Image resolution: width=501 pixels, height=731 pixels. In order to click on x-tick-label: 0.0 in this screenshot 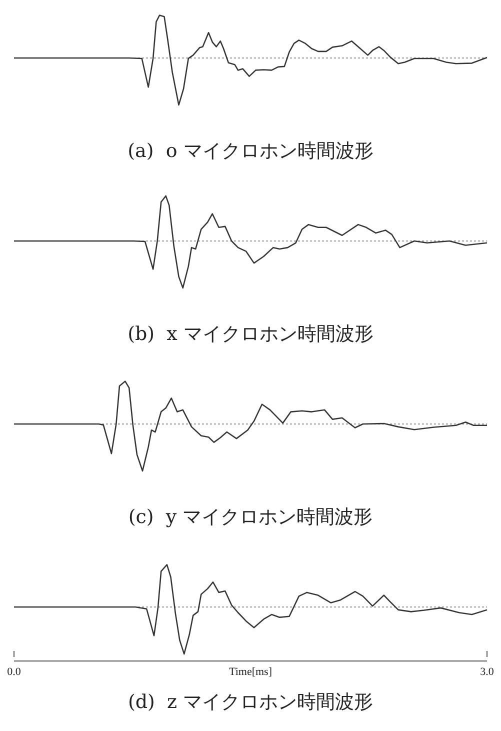, I will do `click(14, 672)`.